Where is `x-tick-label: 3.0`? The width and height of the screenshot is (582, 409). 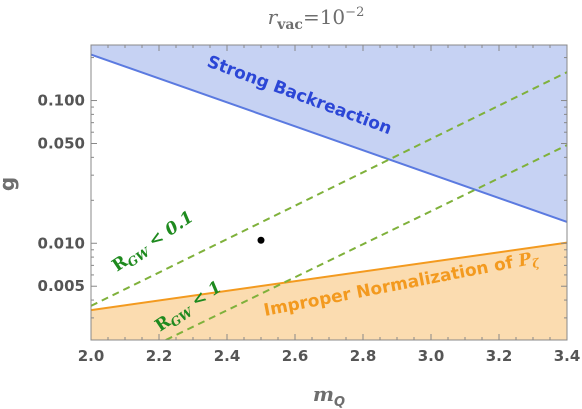
x-tick-label: 3.0 is located at coordinates (431, 356).